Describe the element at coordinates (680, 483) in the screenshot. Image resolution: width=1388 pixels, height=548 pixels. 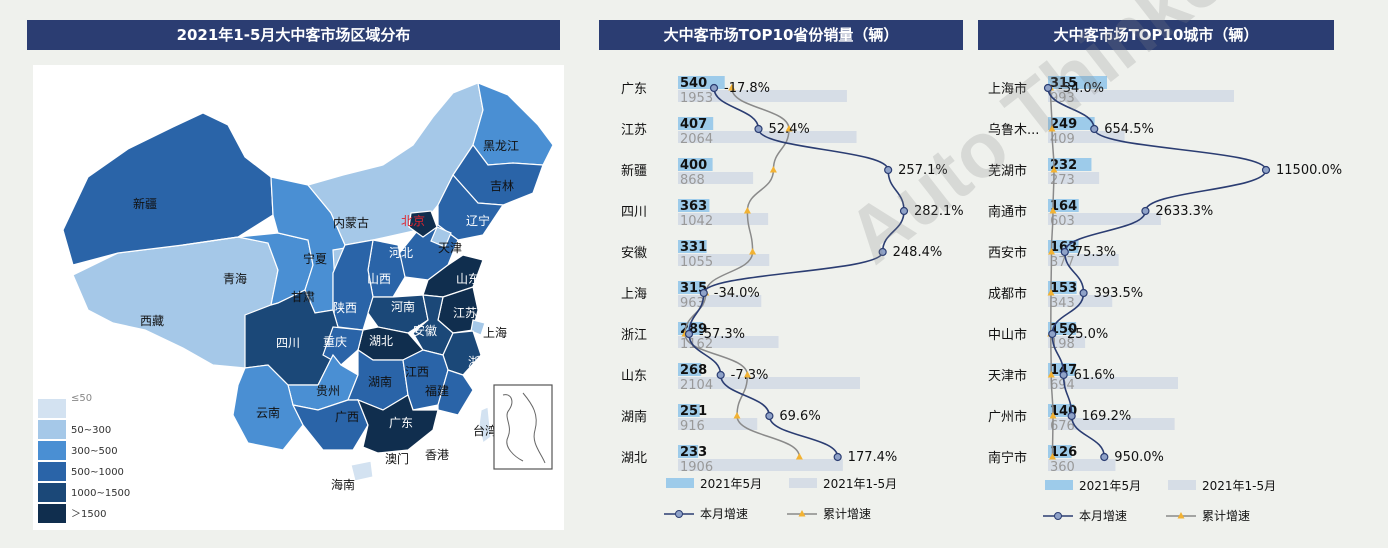
I see `legend-swatch-month` at that location.